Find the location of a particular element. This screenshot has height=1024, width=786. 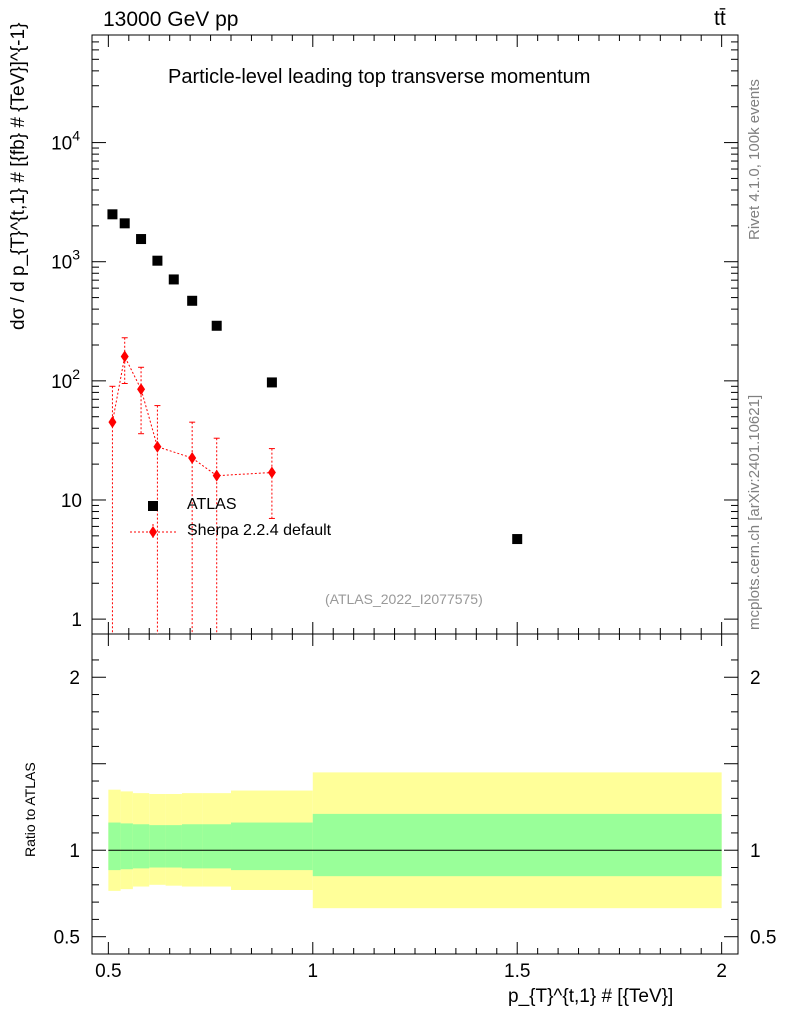

ratio-y-axis-label: Ratio to ATLAS is located at coordinates (30, 809).